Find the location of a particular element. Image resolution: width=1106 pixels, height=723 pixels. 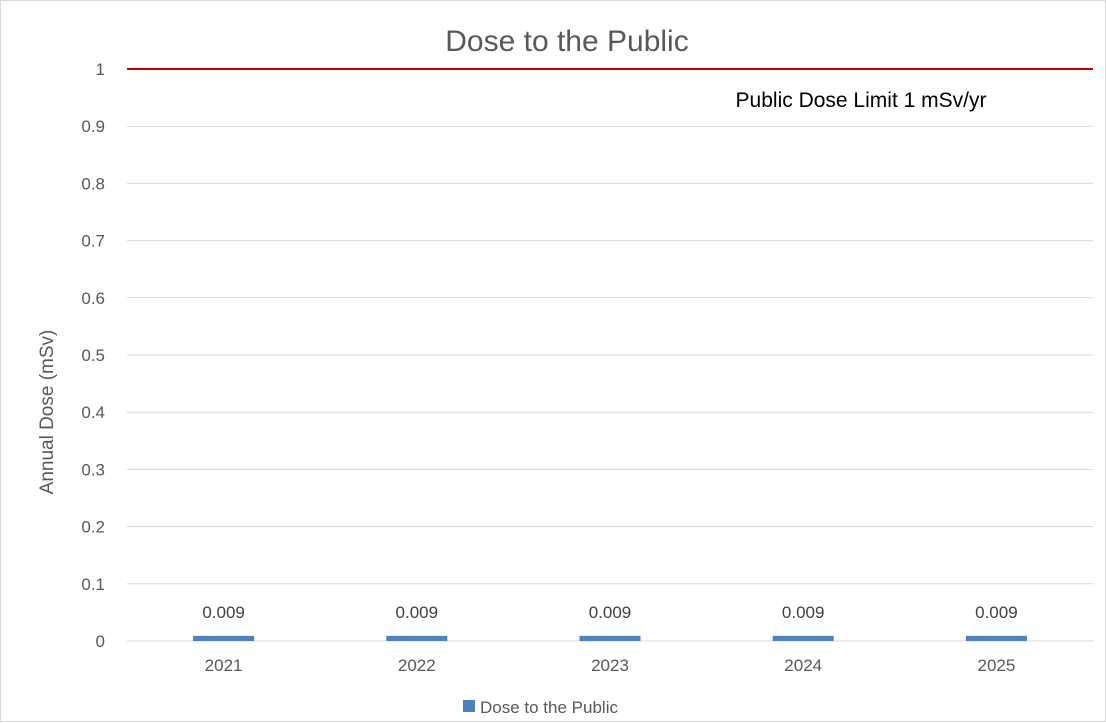

data-label-2022: 0.009 is located at coordinates (417, 612).